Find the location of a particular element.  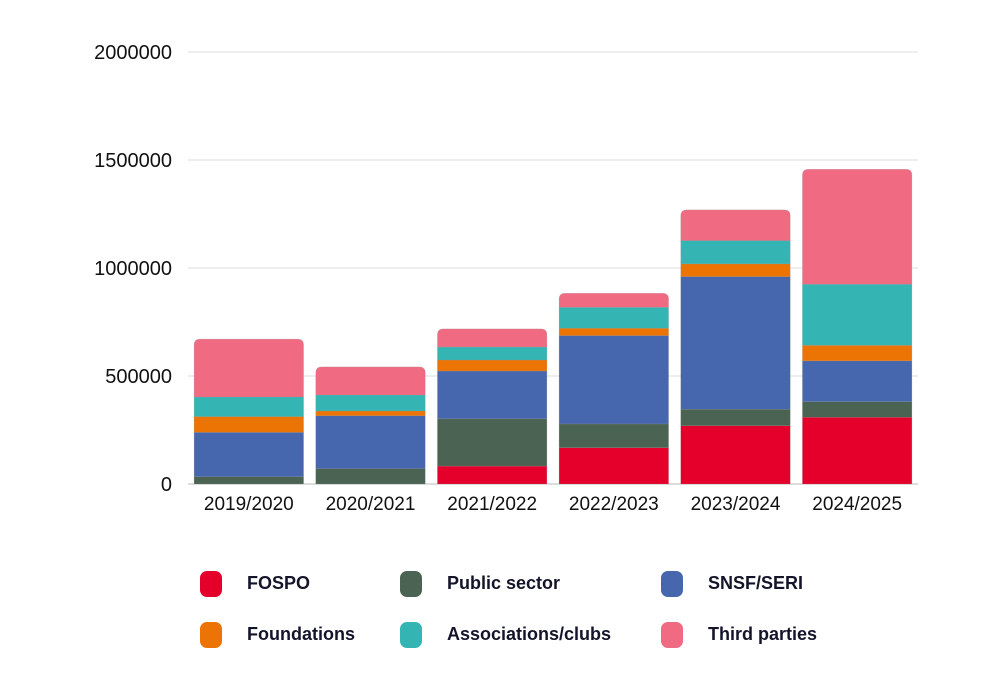

legend-label: Associations/clubs is located at coordinates (529, 634).